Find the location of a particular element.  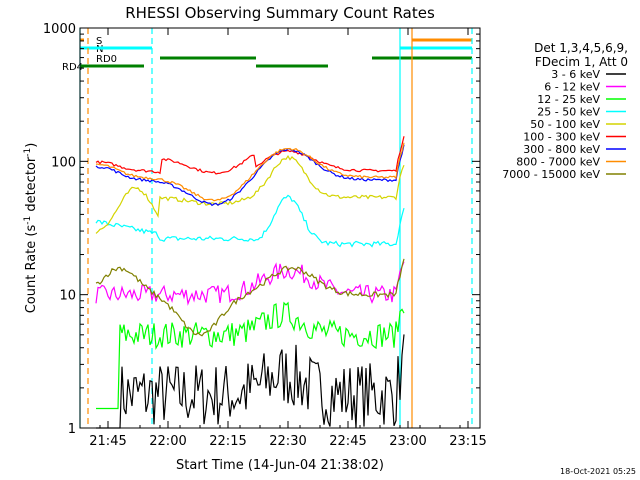

y-axis-label-mid: detector is located at coordinates (31, 186).